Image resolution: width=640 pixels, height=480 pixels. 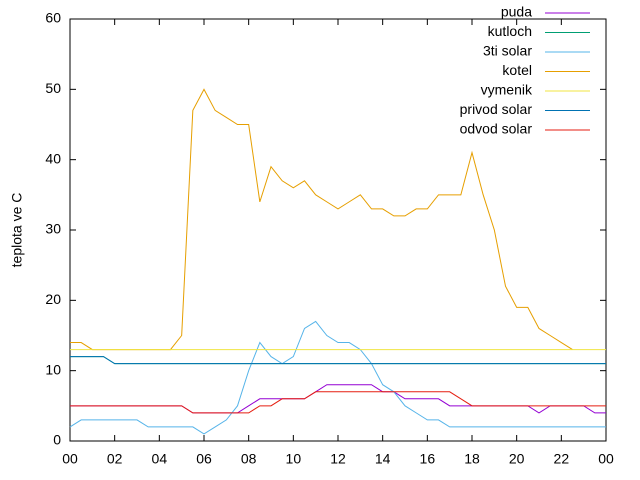 What do you see at coordinates (53, 369) in the screenshot?
I see `y-tick-label: 10` at bounding box center [53, 369].